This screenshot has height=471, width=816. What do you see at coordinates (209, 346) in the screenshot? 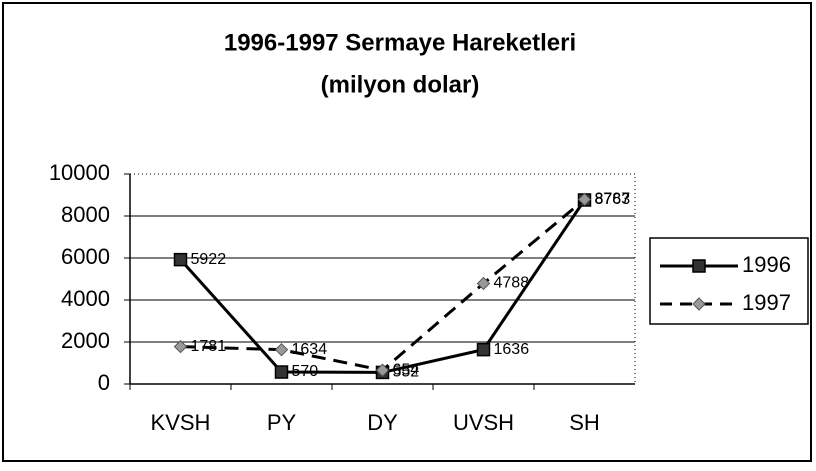
I see `data-label: 1781` at bounding box center [209, 346].